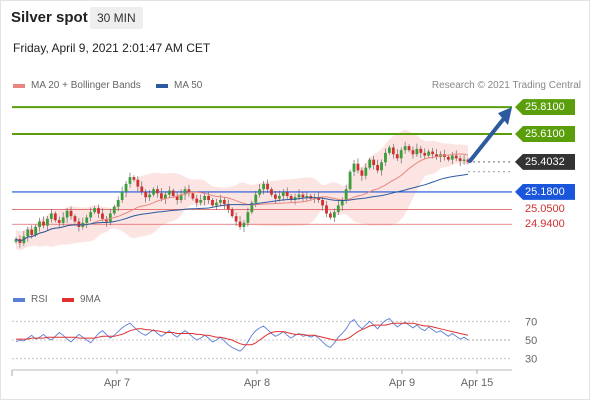 This screenshot has width=590, height=400. What do you see at coordinates (30, 299) in the screenshot?
I see `legend-rsi: RSI` at bounding box center [30, 299].